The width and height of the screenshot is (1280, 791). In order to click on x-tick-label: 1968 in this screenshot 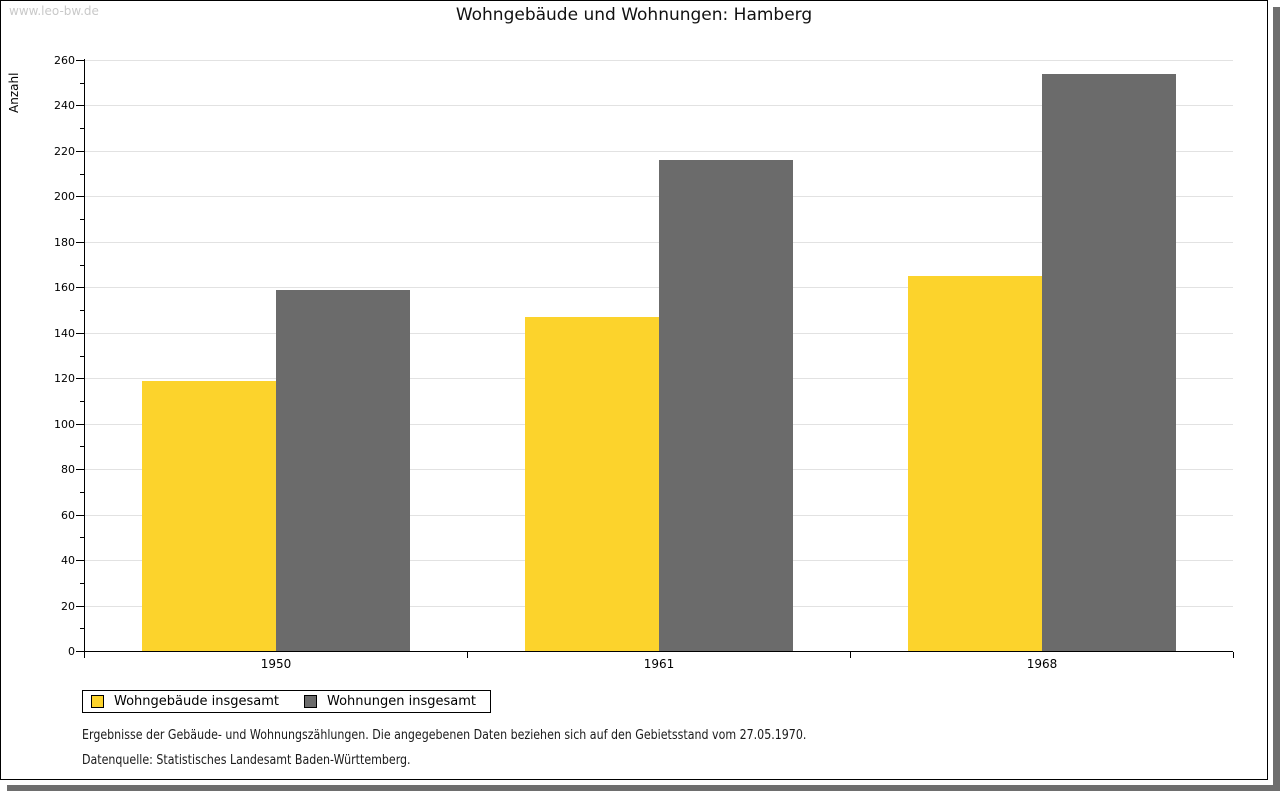, I will do `click(1042, 664)`.